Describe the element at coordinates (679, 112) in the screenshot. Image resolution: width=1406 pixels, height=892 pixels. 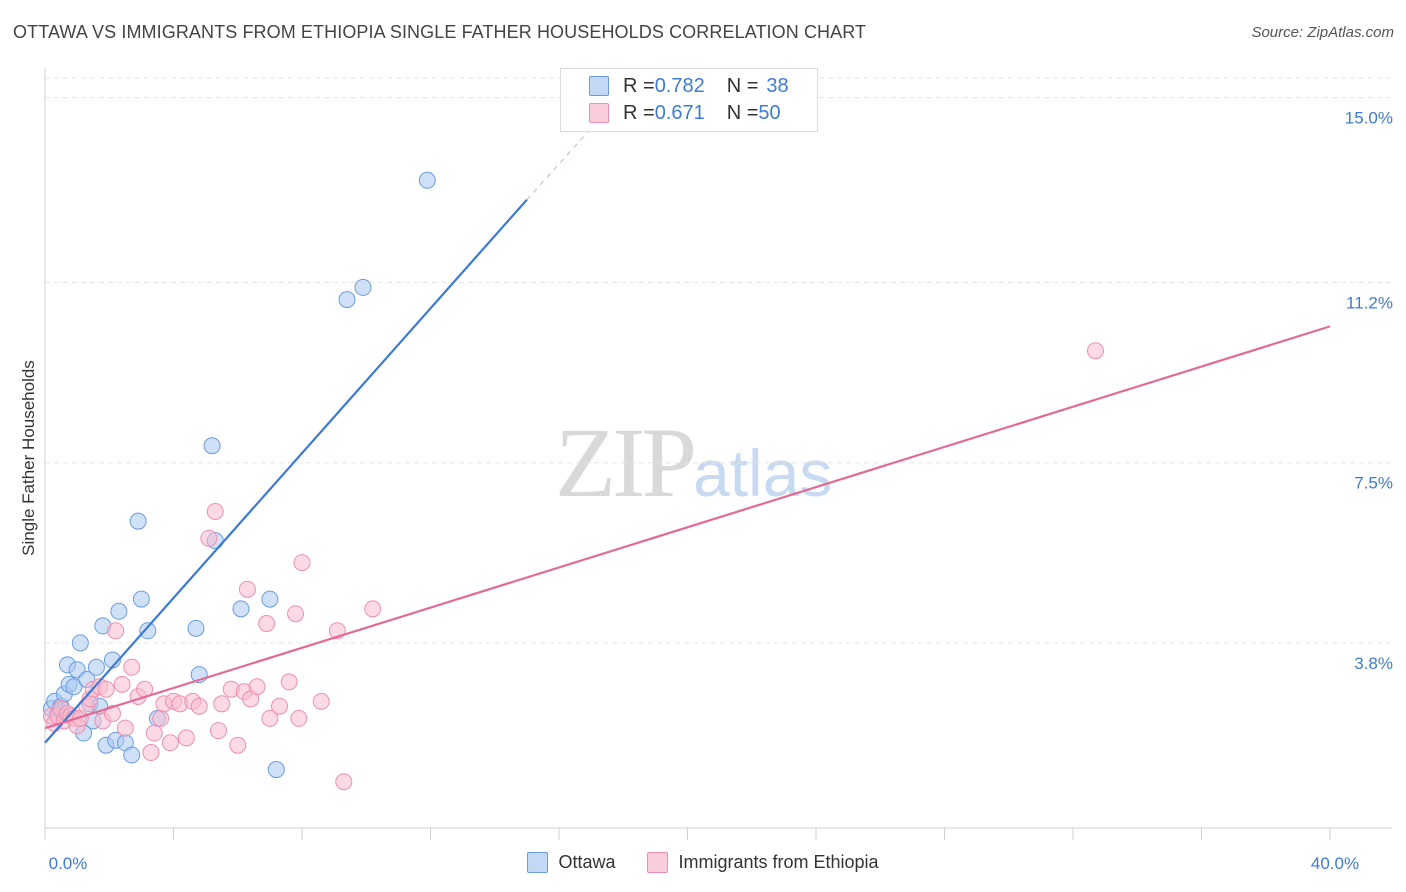
I see `legend-r-value: 0.671` at that location.